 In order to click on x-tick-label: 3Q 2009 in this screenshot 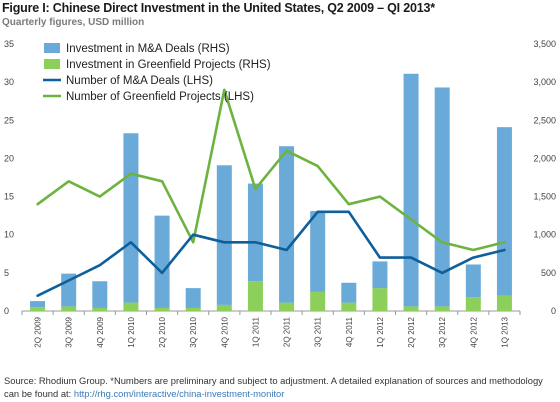, I will do `click(69, 331)`.